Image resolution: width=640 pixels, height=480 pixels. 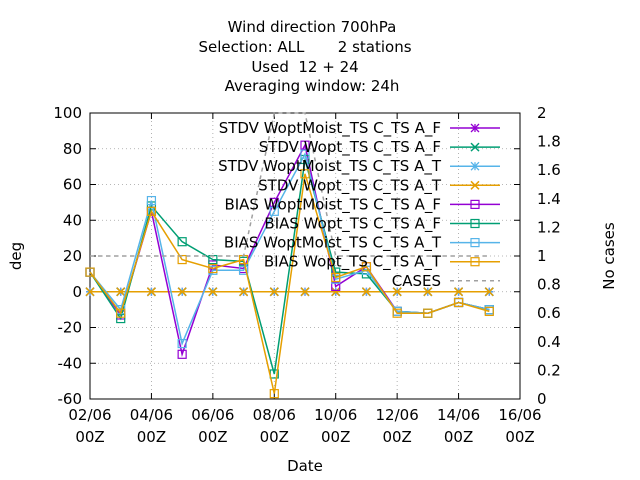 I want to click on x-tick-label: 08/06, so click(x=274, y=415).